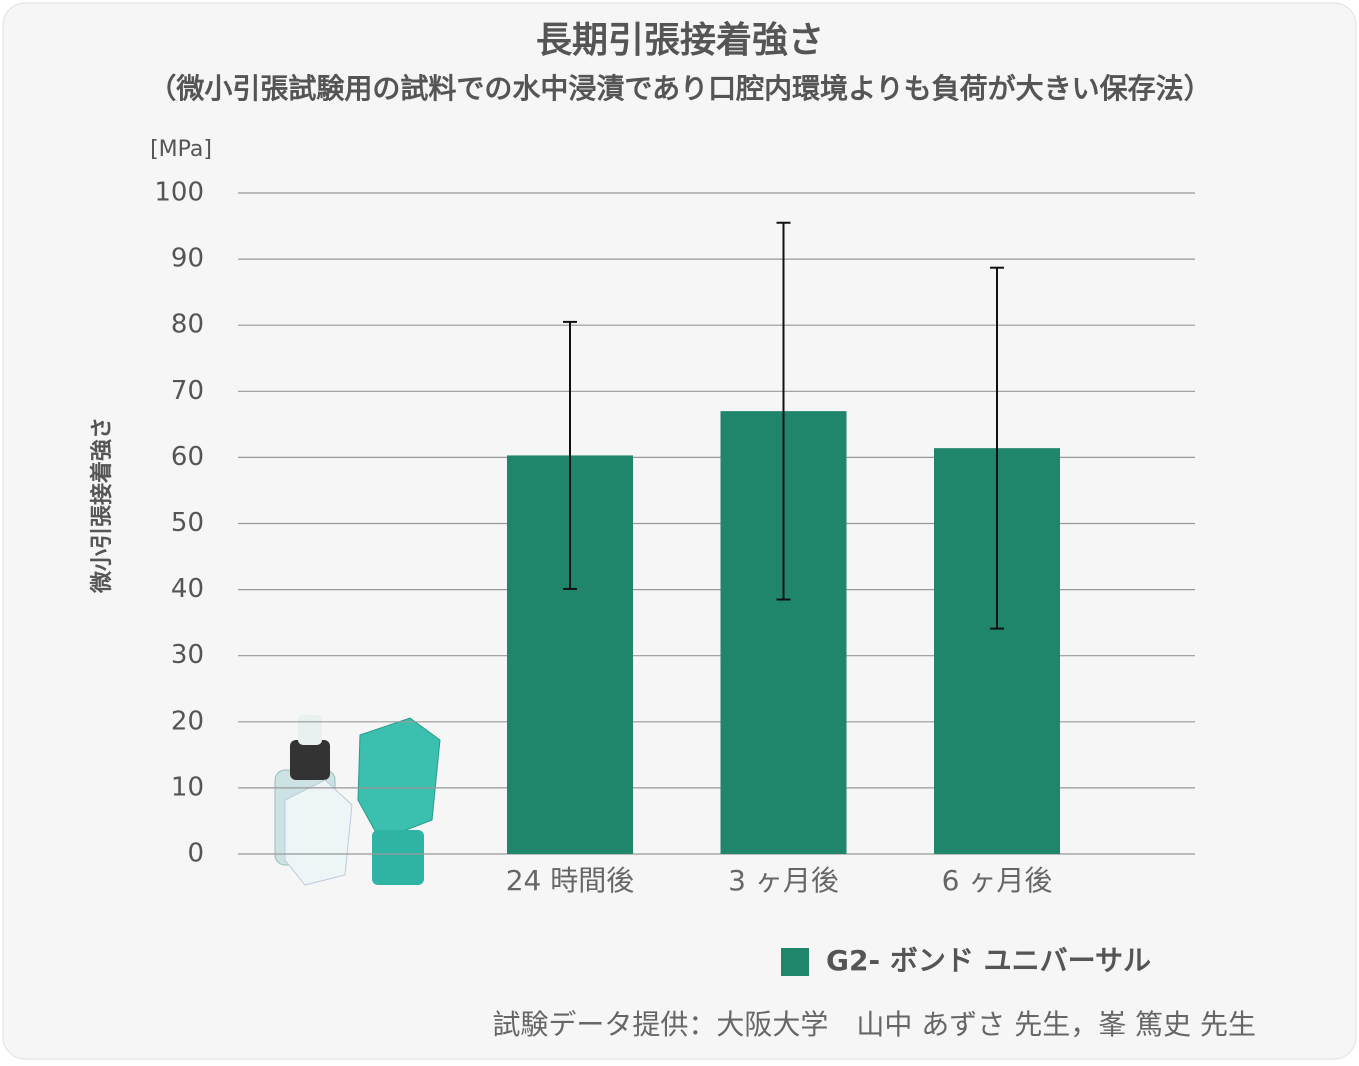  Describe the element at coordinates (187, 721) in the screenshot. I see `y-tick-label: 20` at that location.